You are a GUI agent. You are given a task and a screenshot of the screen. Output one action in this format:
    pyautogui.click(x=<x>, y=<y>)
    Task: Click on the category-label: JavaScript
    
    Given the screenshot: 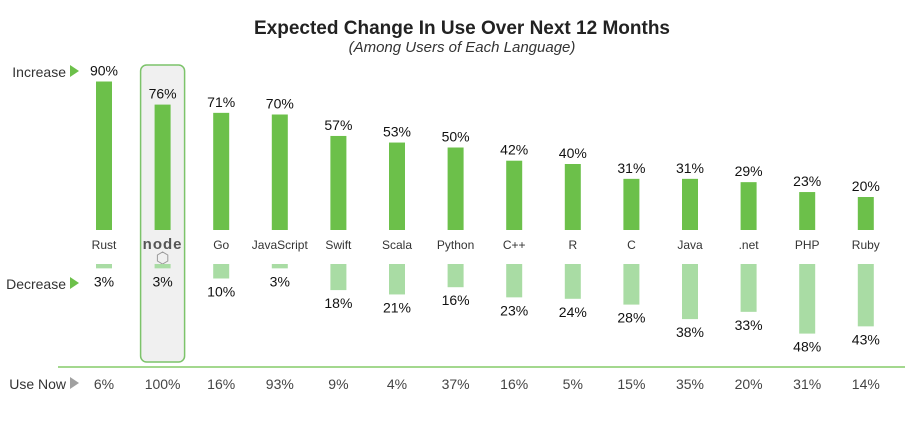 What is the action you would take?
    pyautogui.click(x=280, y=245)
    